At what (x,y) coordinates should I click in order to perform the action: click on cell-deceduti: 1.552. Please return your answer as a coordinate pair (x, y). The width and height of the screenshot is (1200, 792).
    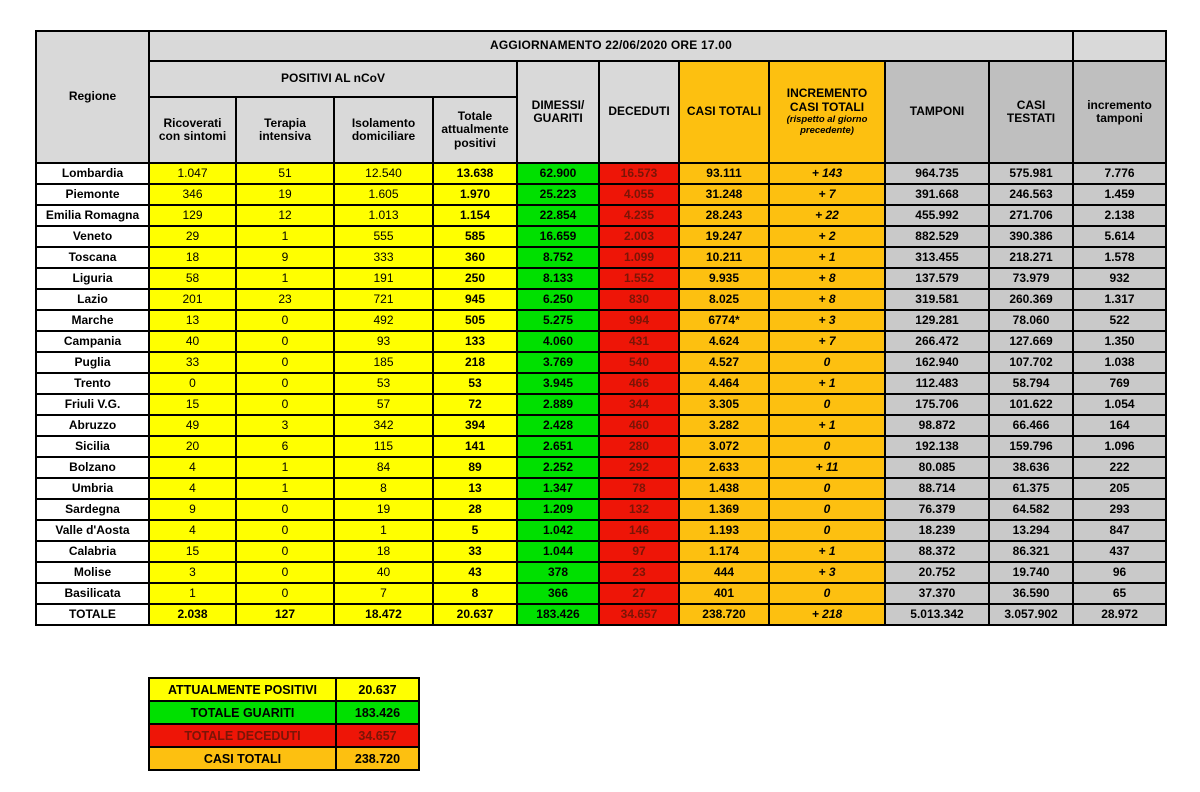
    Looking at the image, I should click on (639, 278).